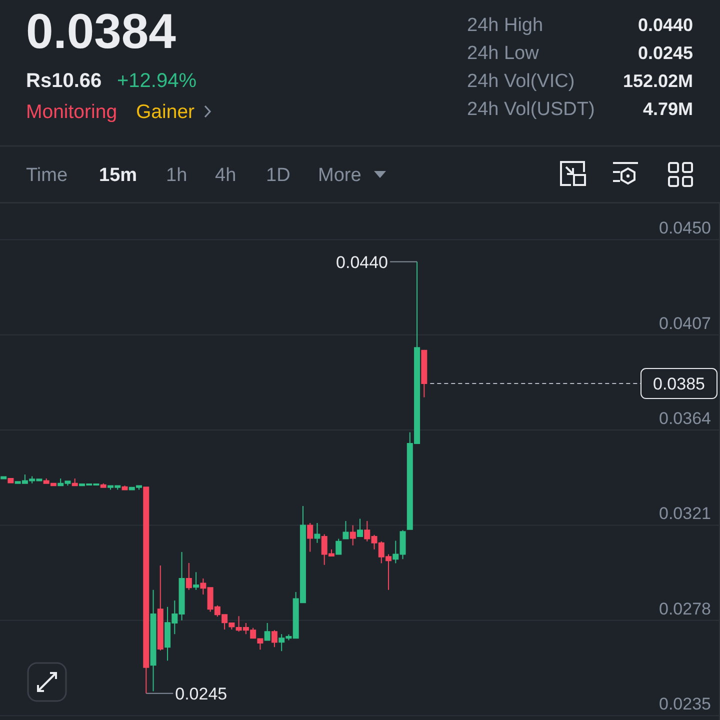 Image resolution: width=720 pixels, height=720 pixels. What do you see at coordinates (362, 262) in the screenshot?
I see `annotation: 0.0440` at bounding box center [362, 262].